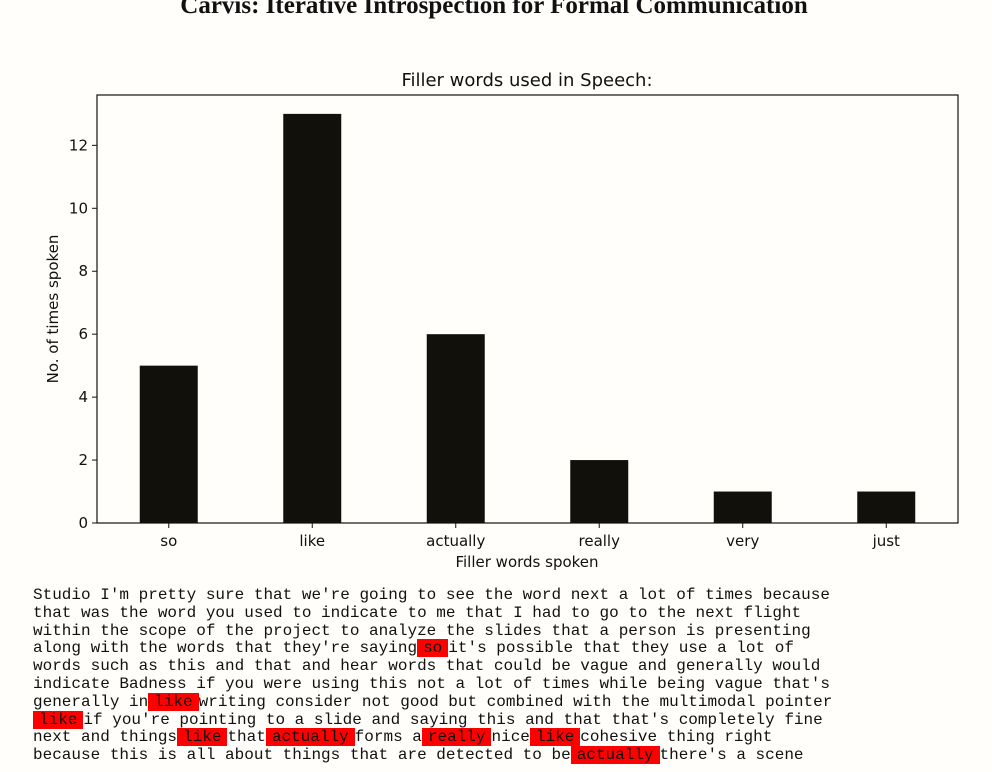  I want to click on y-tick-label: 10, so click(78, 208).